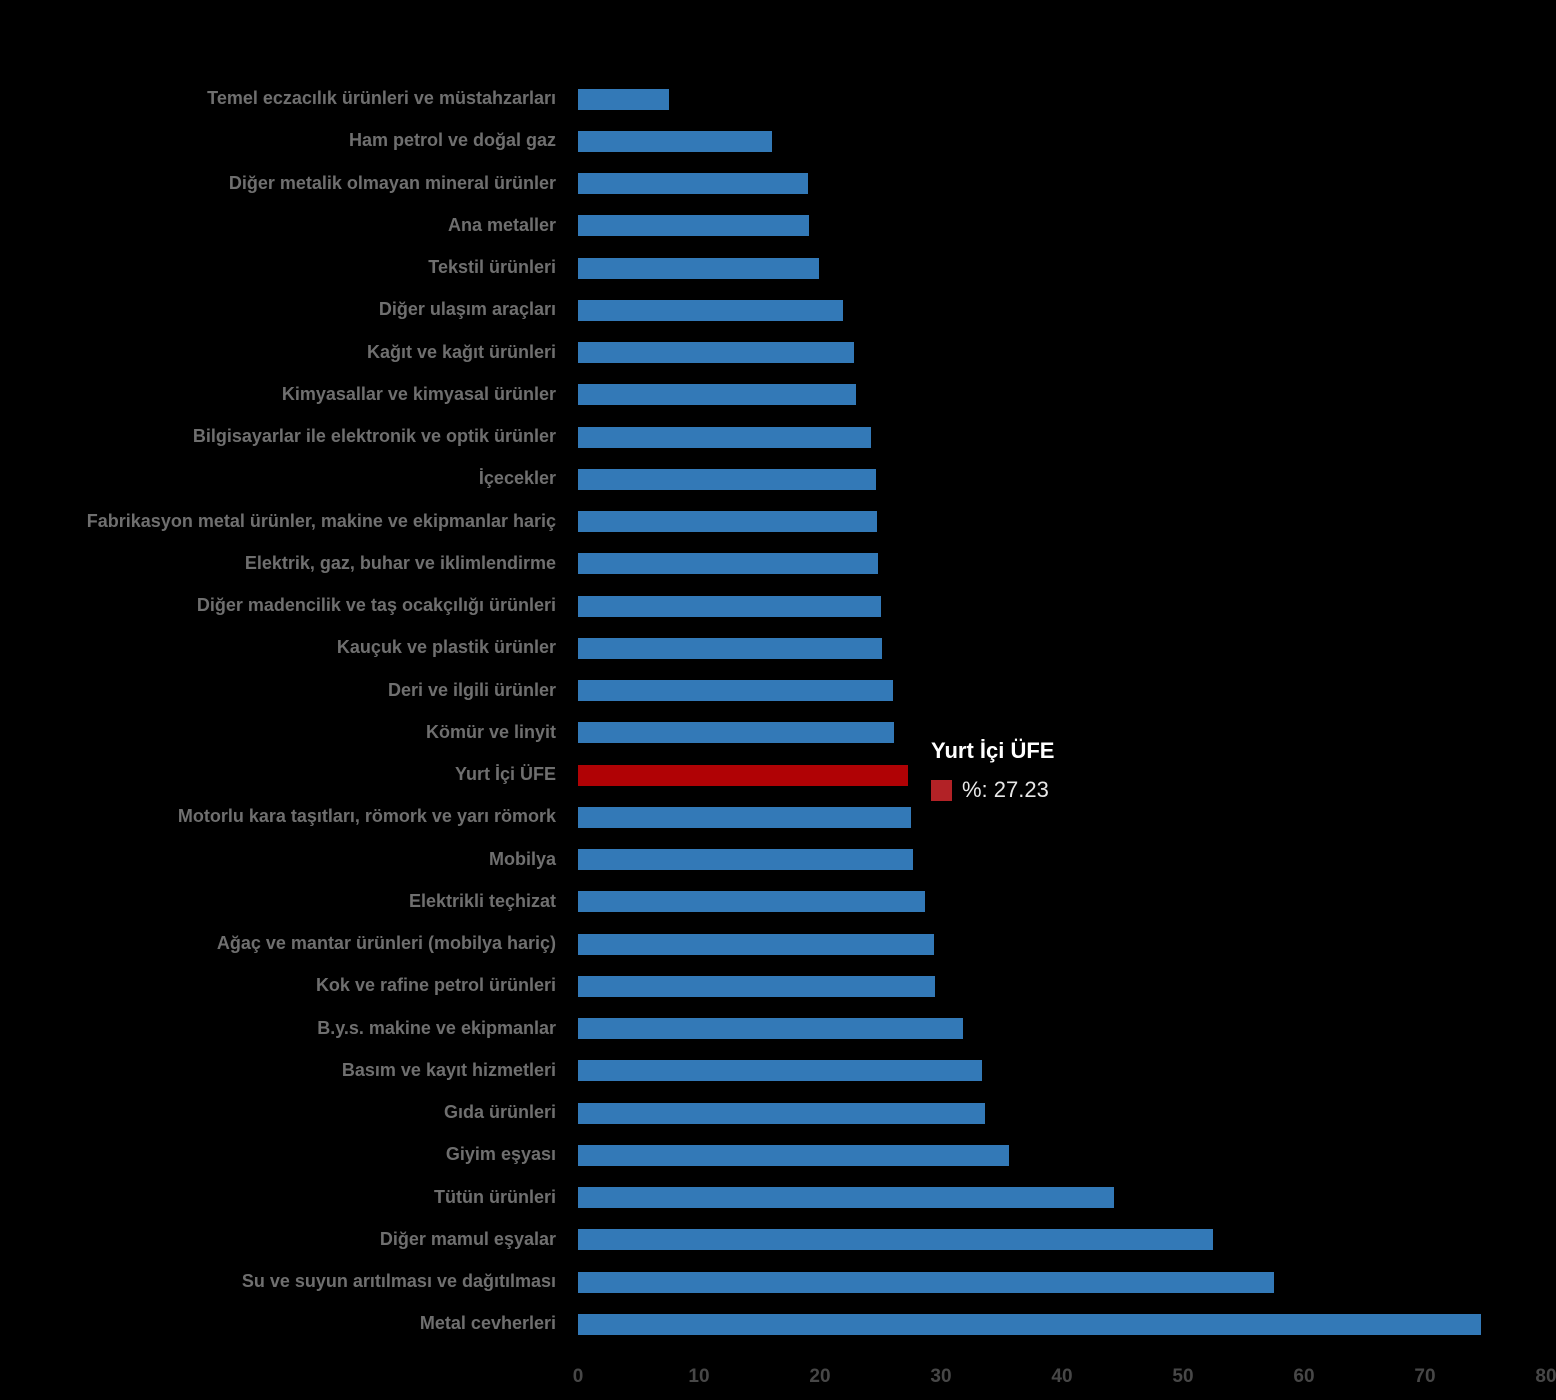 This screenshot has height=1400, width=1556. I want to click on category-label: Kimyasallar ve kimyasal ürünler, so click(418, 393).